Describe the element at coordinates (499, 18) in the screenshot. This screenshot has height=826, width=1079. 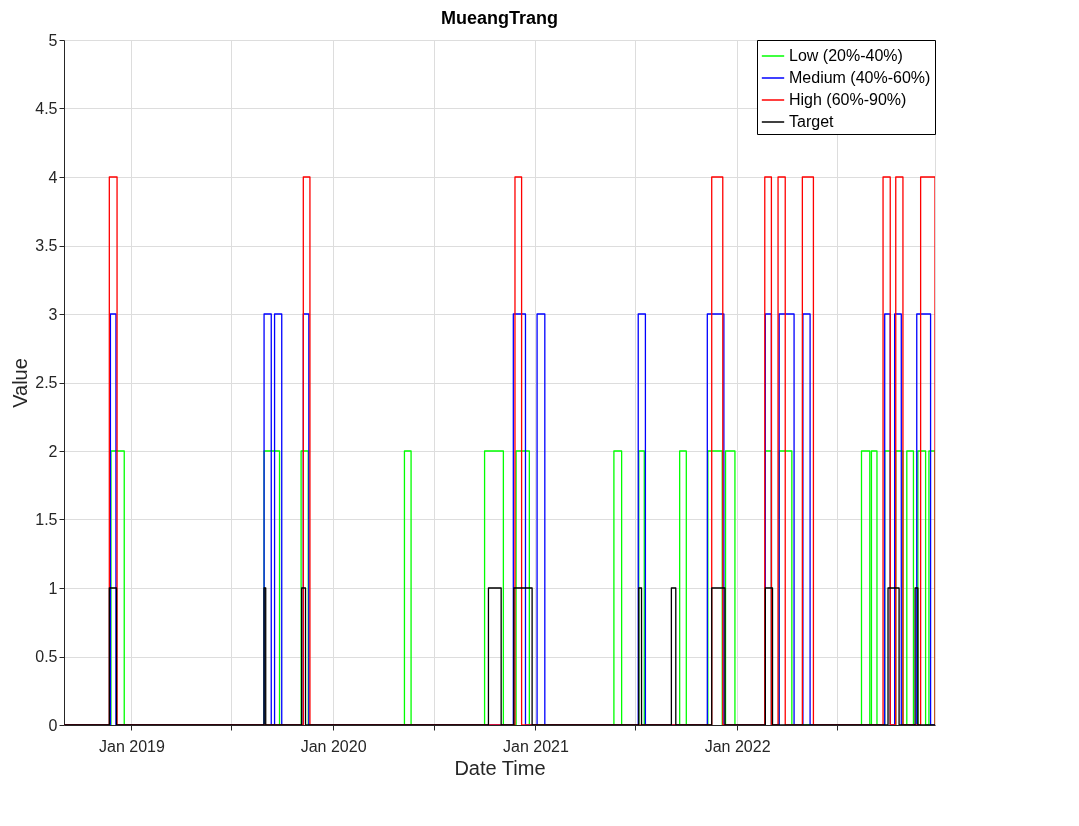
I see `chart-title: MueangTrang` at that location.